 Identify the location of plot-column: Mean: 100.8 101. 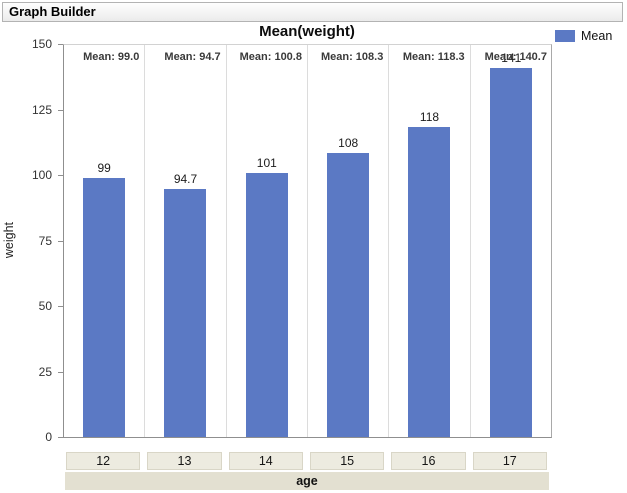
(267, 241).